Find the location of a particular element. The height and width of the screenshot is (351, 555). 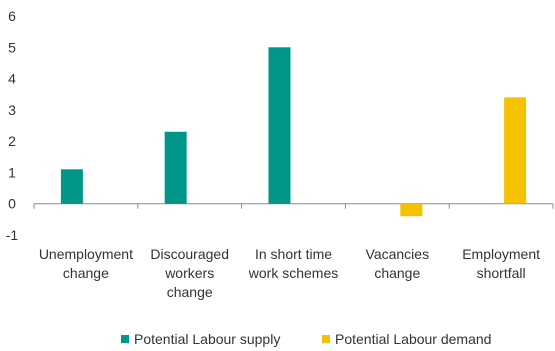

y-tick-label: 6 is located at coordinates (12, 16).